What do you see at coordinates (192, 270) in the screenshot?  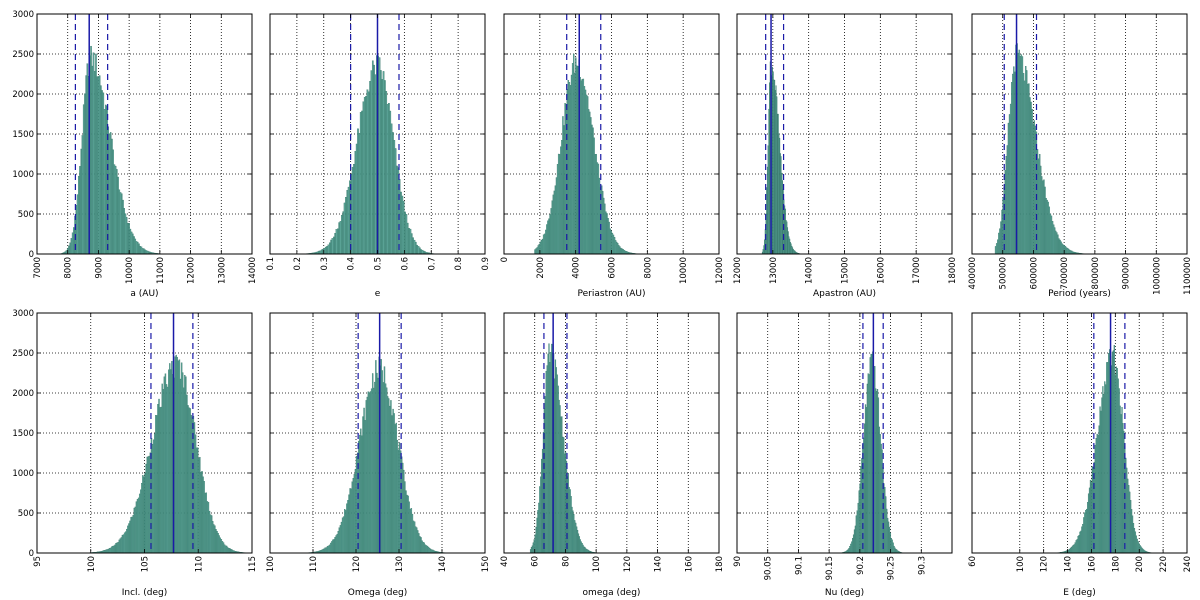 I see `x-tick-label: 12000` at bounding box center [192, 270].